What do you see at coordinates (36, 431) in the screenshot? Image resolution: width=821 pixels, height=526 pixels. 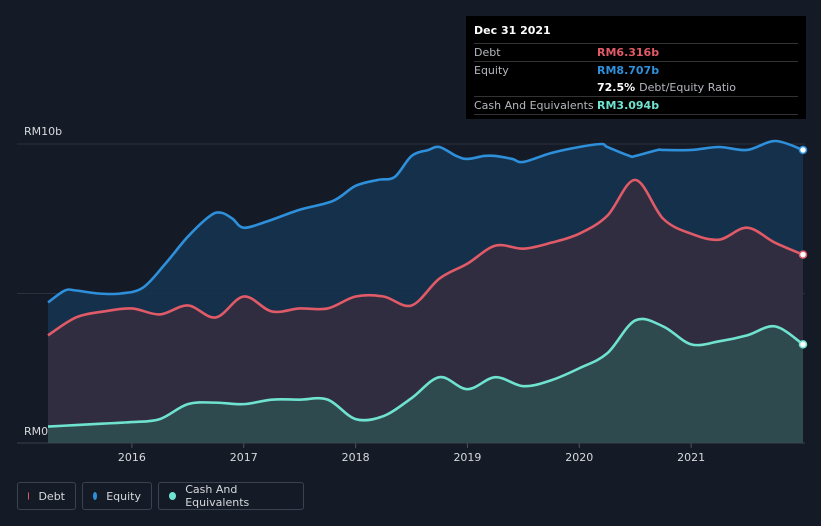 I see `y-axis-bottom-label: RM0` at bounding box center [36, 431].